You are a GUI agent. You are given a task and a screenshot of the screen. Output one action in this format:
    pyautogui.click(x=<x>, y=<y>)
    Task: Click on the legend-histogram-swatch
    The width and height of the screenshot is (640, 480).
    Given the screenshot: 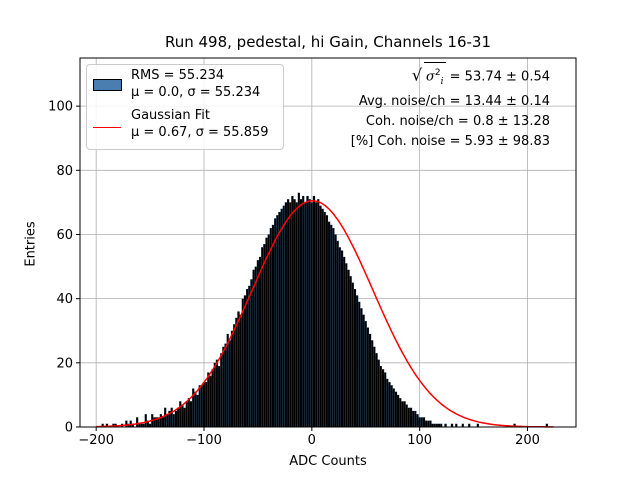 What is the action you would take?
    pyautogui.click(x=107, y=85)
    